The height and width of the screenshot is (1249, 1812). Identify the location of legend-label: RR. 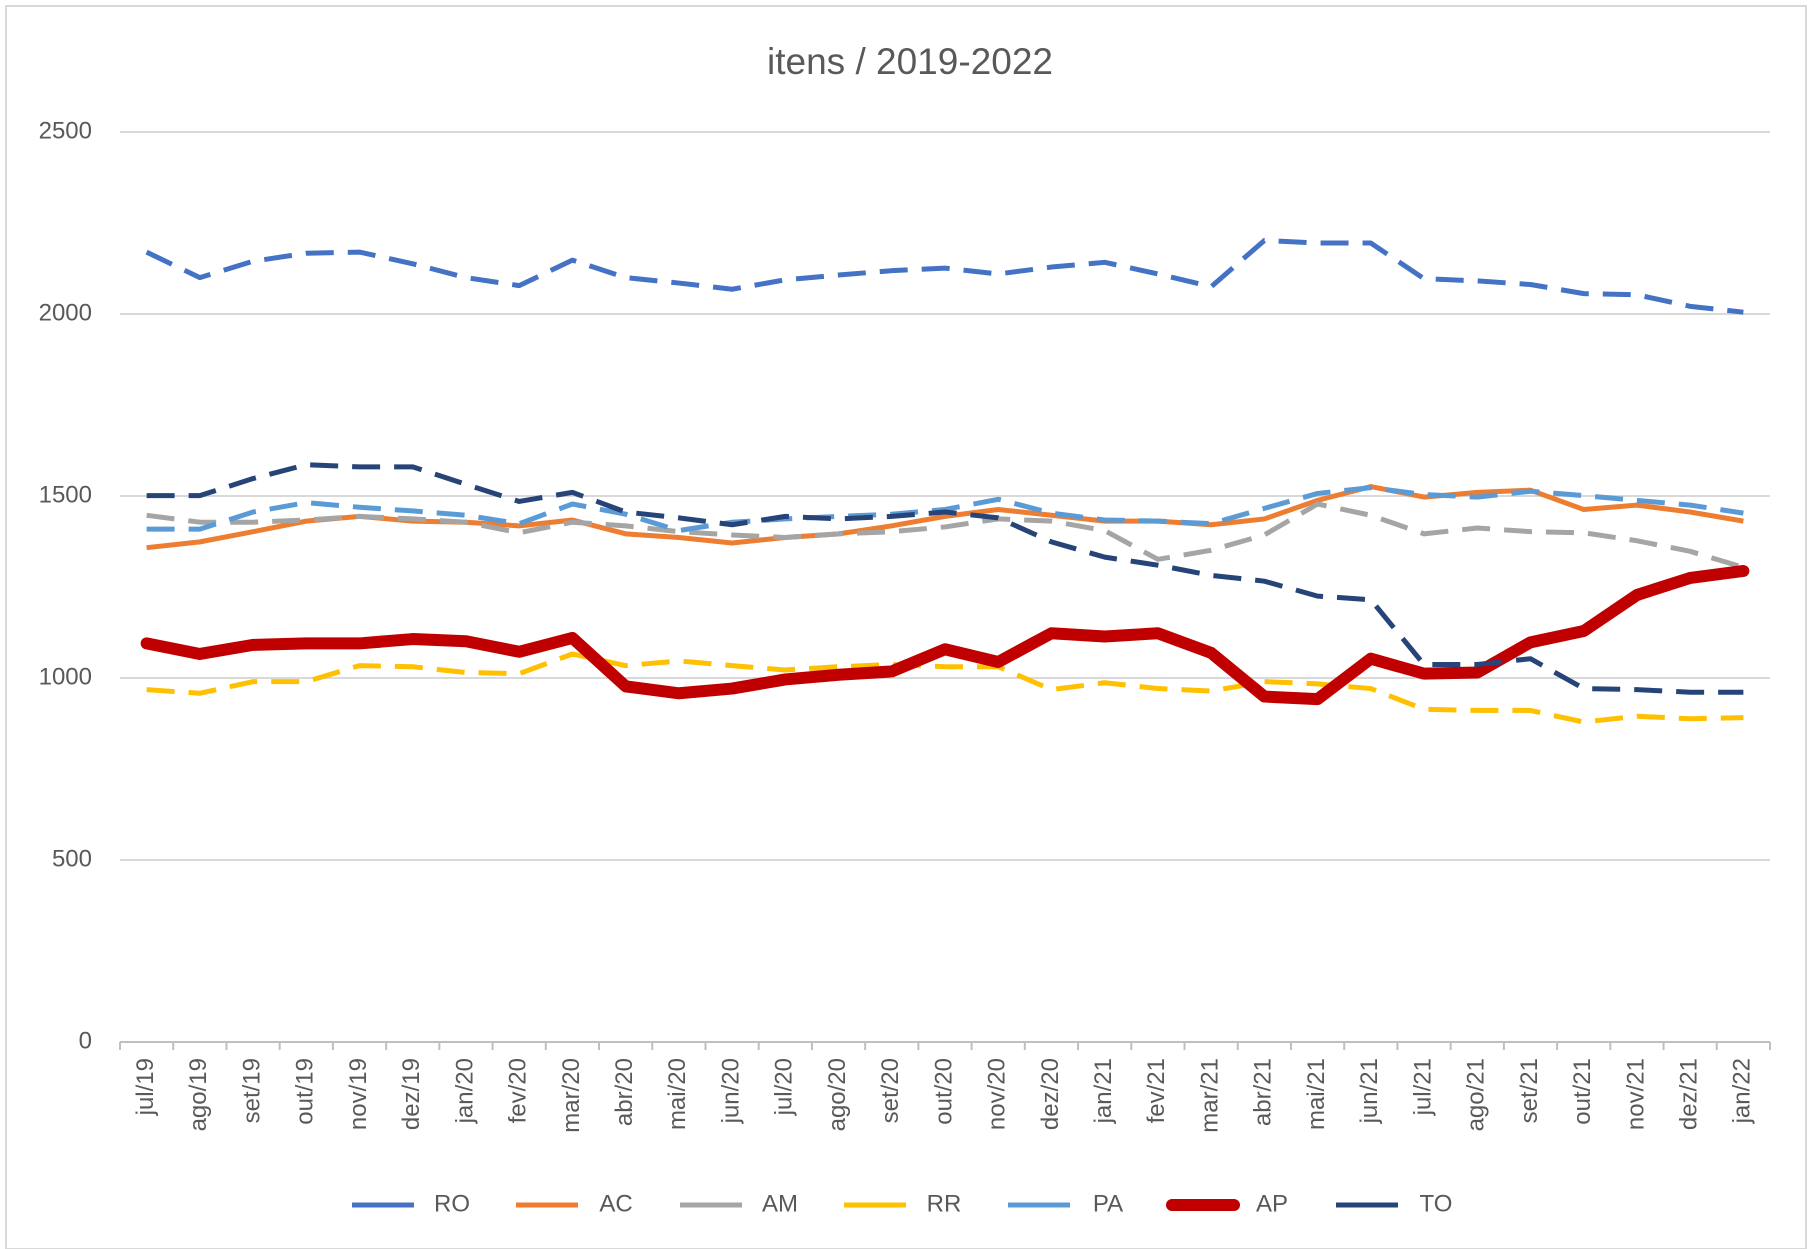
(944, 1203).